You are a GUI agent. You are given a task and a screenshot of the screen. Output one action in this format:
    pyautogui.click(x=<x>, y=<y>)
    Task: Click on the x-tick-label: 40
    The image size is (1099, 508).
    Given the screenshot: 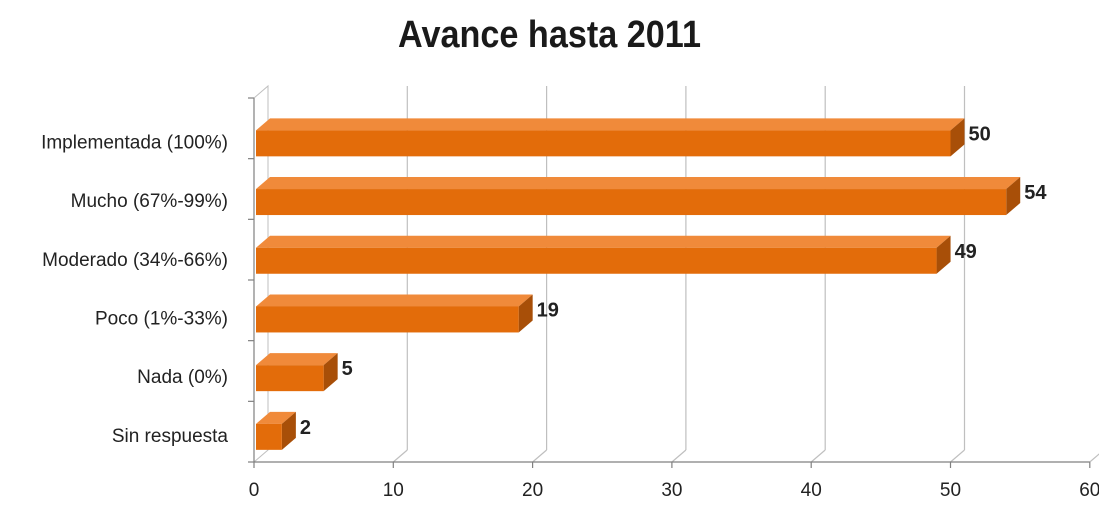 What is the action you would take?
    pyautogui.click(x=811, y=490)
    